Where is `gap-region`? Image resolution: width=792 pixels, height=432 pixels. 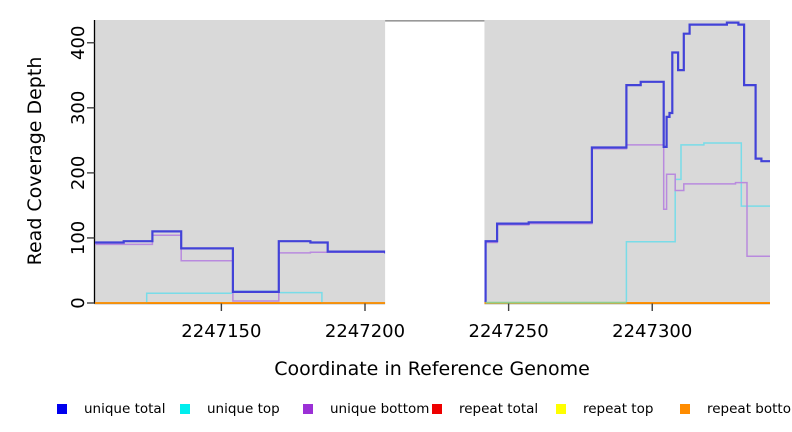 gap-region is located at coordinates (435, 162).